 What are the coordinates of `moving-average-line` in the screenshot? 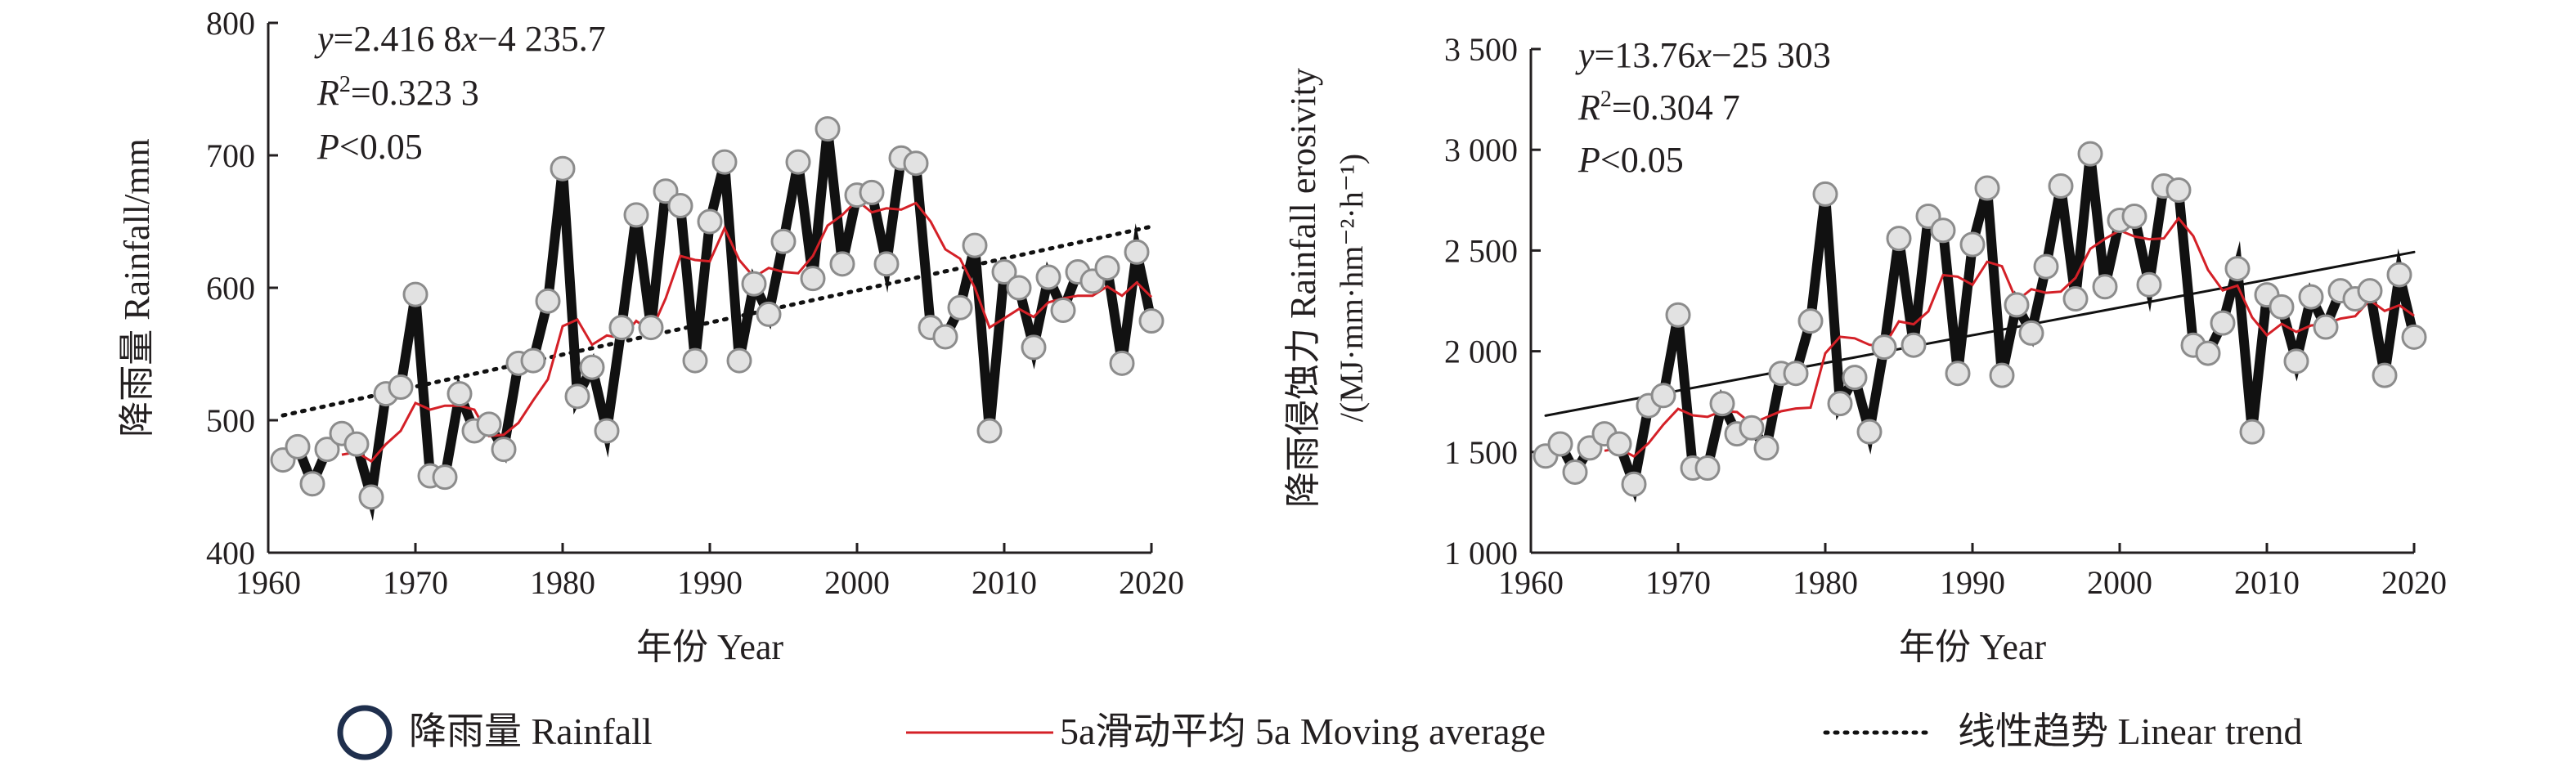 It's located at (2010, 337).